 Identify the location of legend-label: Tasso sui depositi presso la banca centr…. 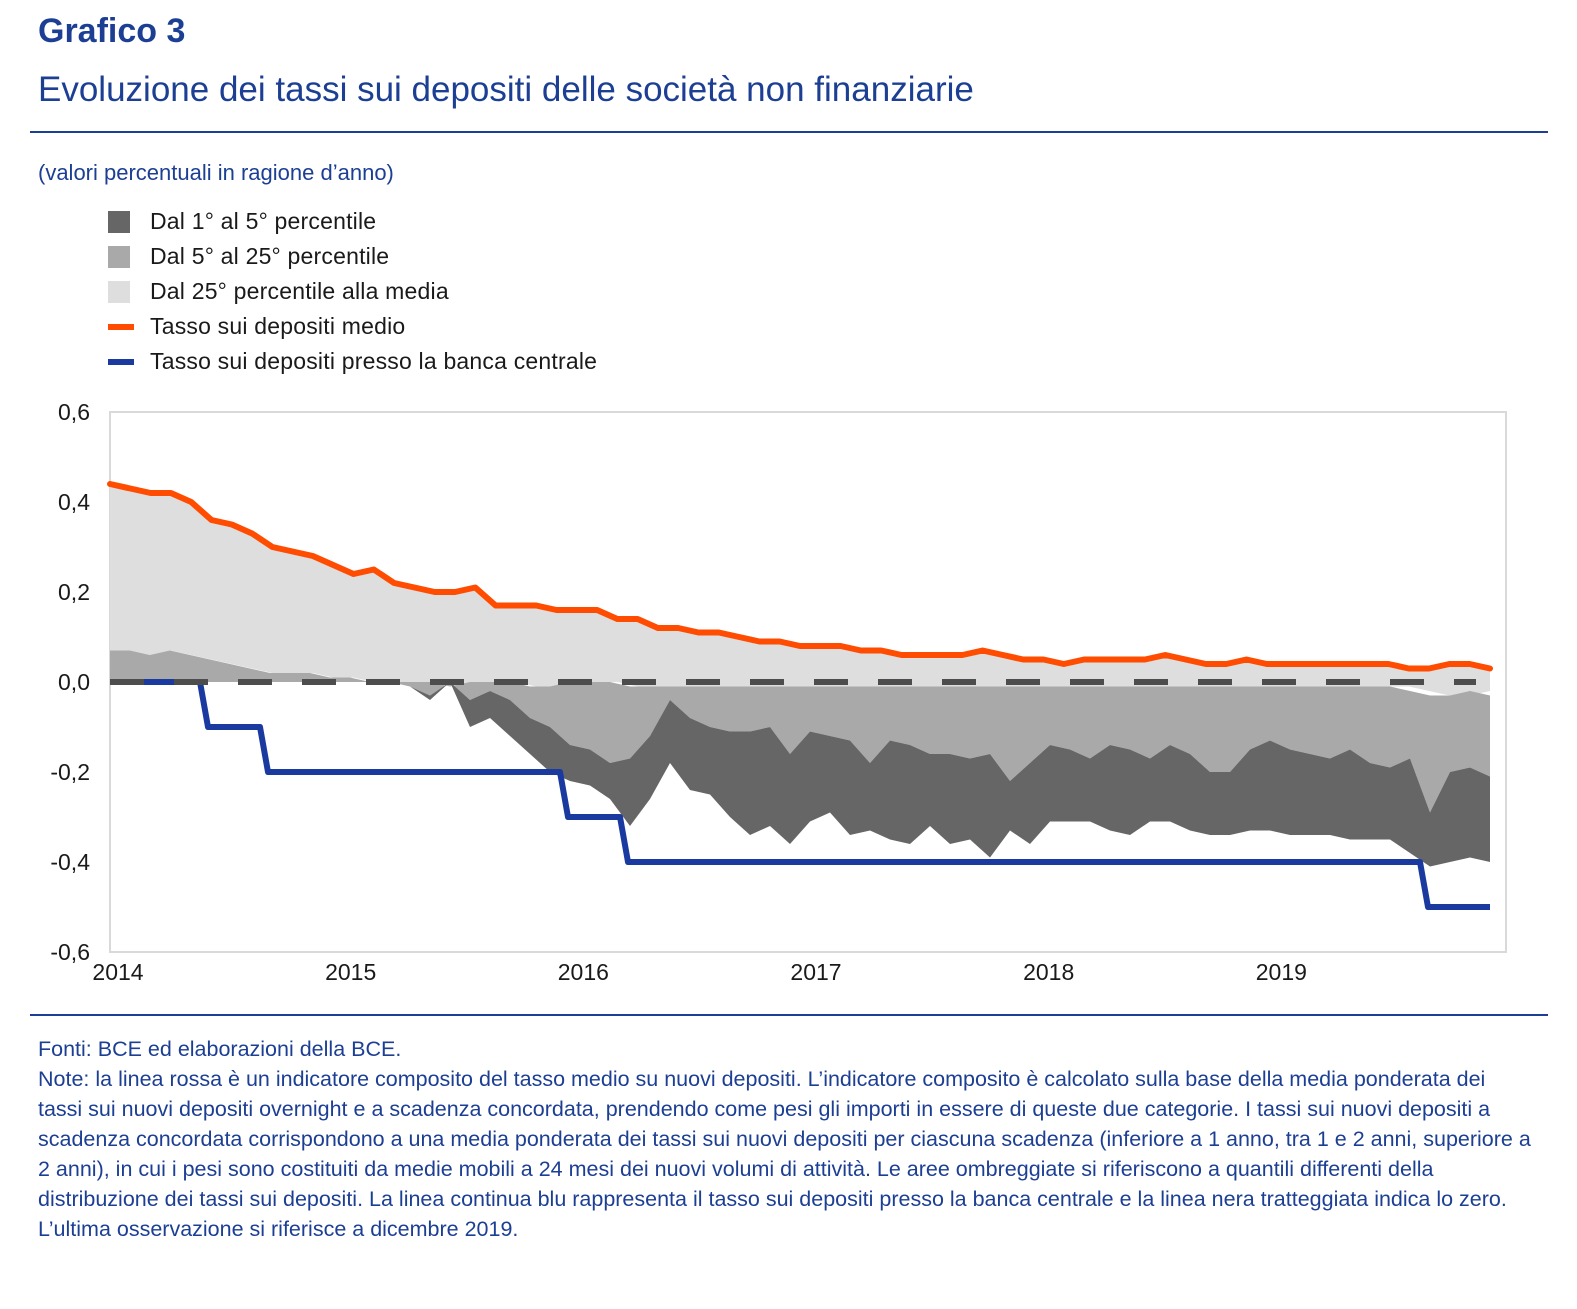
(374, 361).